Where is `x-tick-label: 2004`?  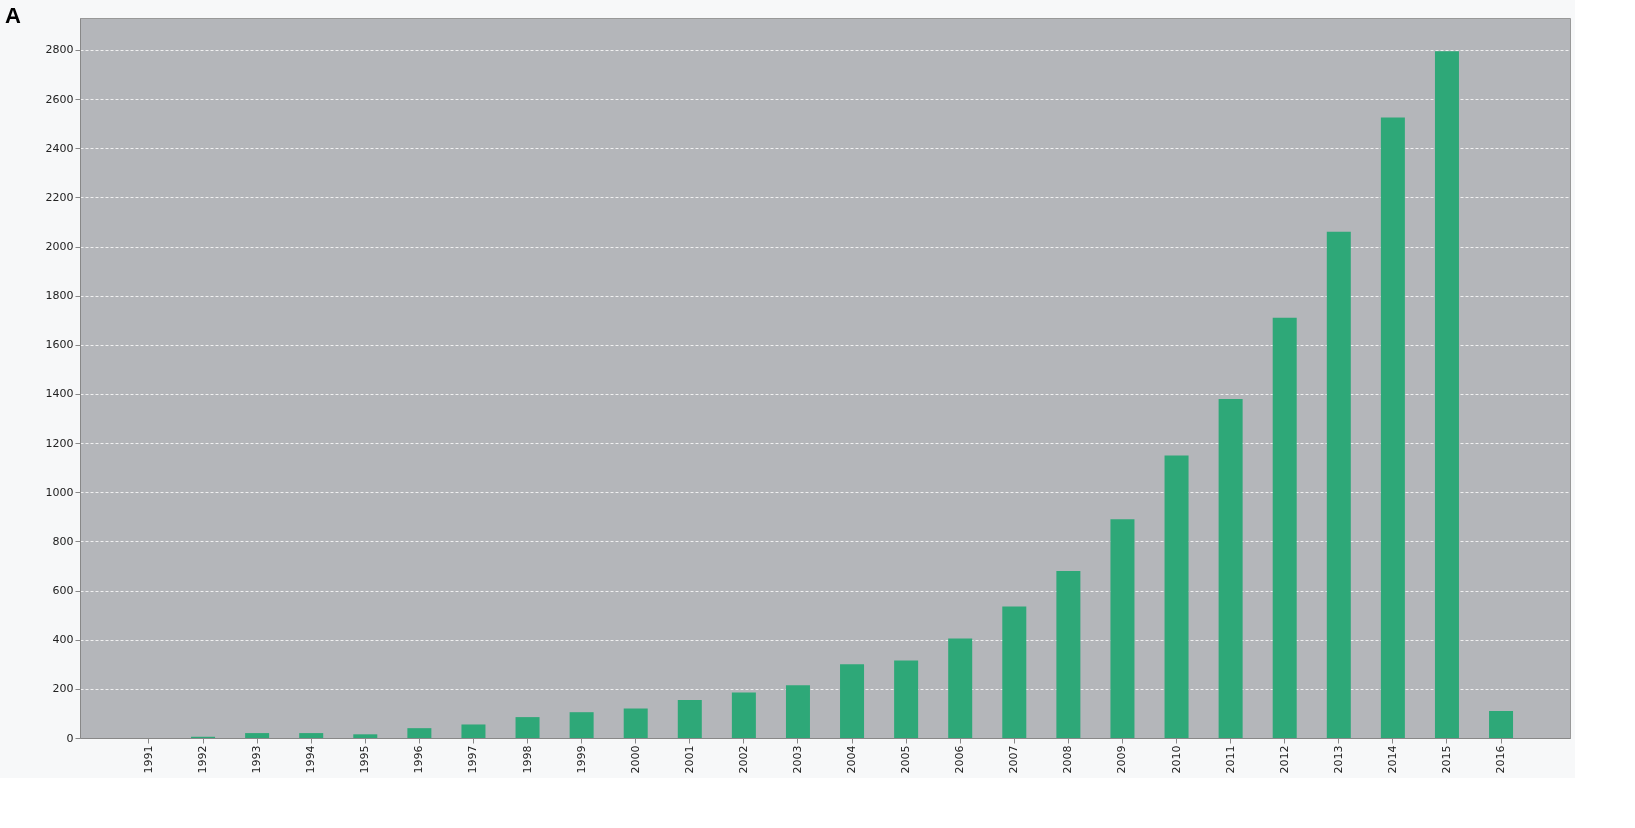 x-tick-label: 2004 is located at coordinates (852, 759).